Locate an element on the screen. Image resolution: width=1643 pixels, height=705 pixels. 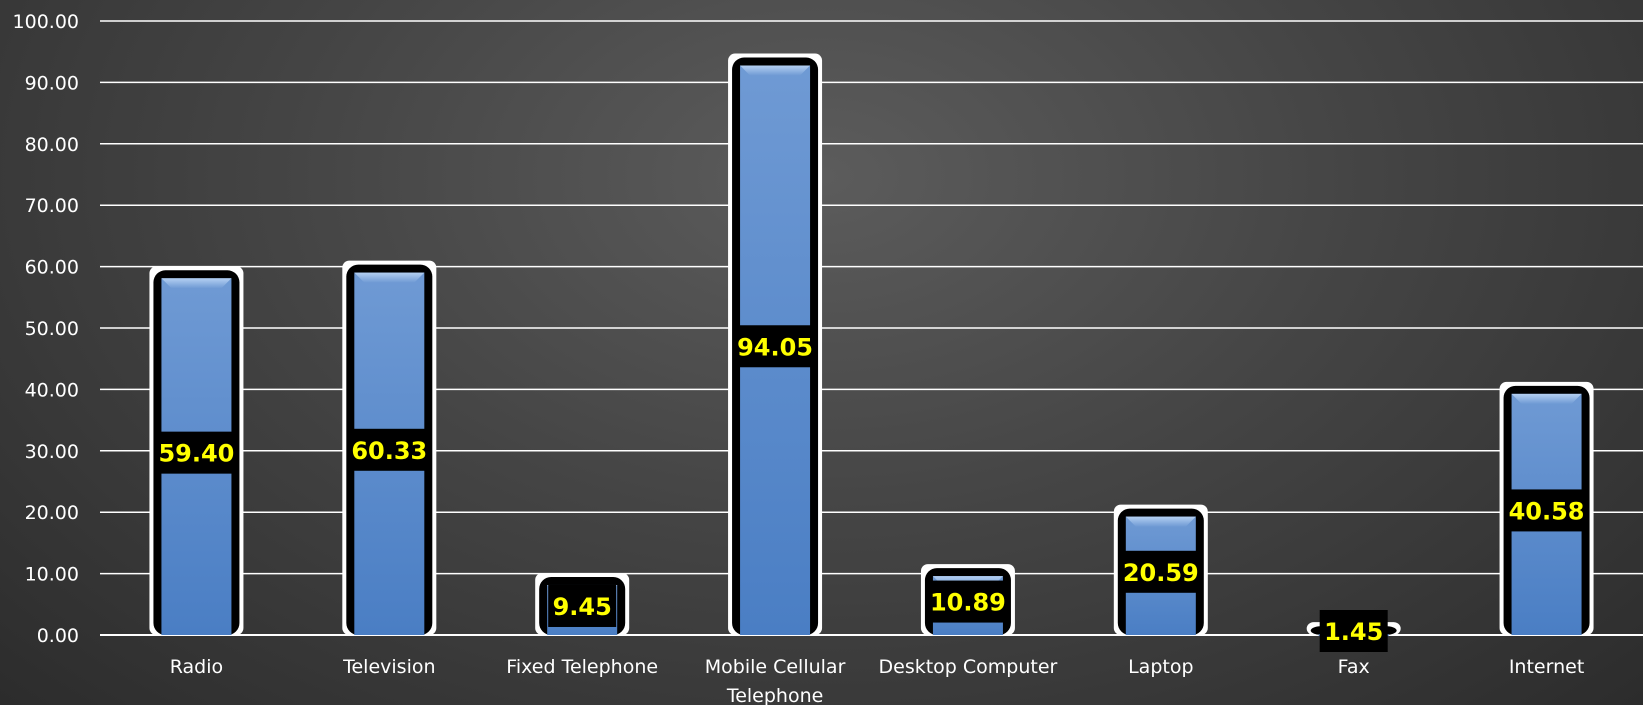
data-label: 59.40 is located at coordinates (196, 452).